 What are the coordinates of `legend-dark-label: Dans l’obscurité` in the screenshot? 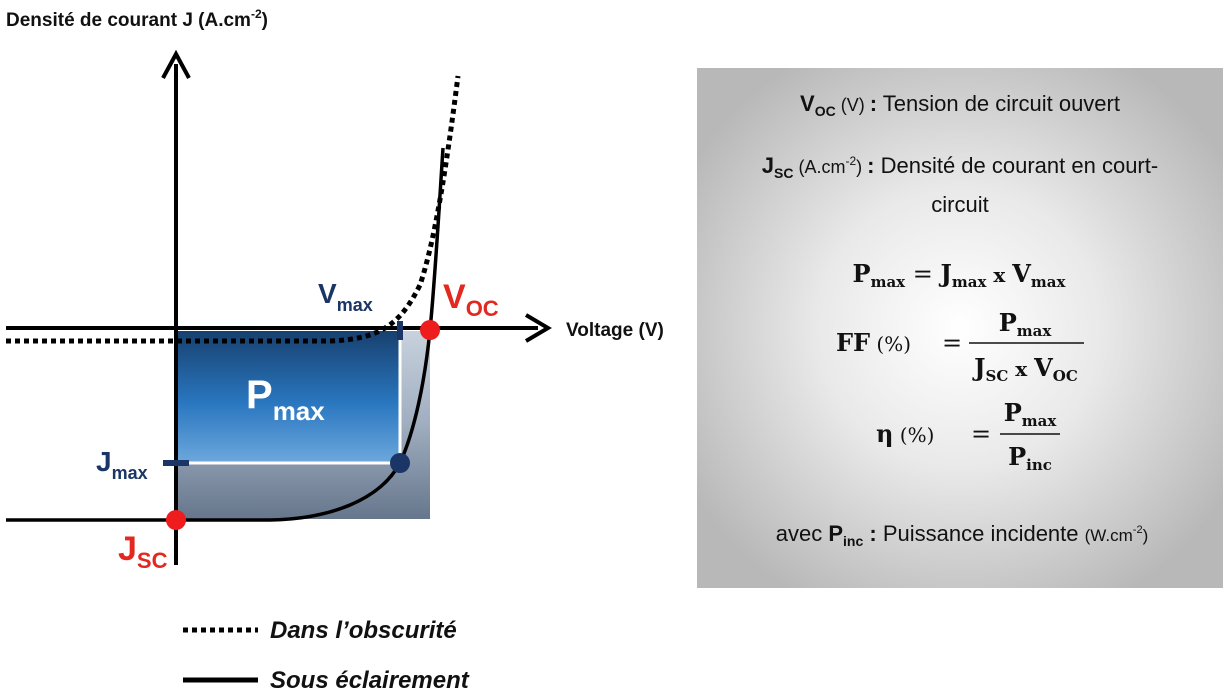 It's located at (363, 630).